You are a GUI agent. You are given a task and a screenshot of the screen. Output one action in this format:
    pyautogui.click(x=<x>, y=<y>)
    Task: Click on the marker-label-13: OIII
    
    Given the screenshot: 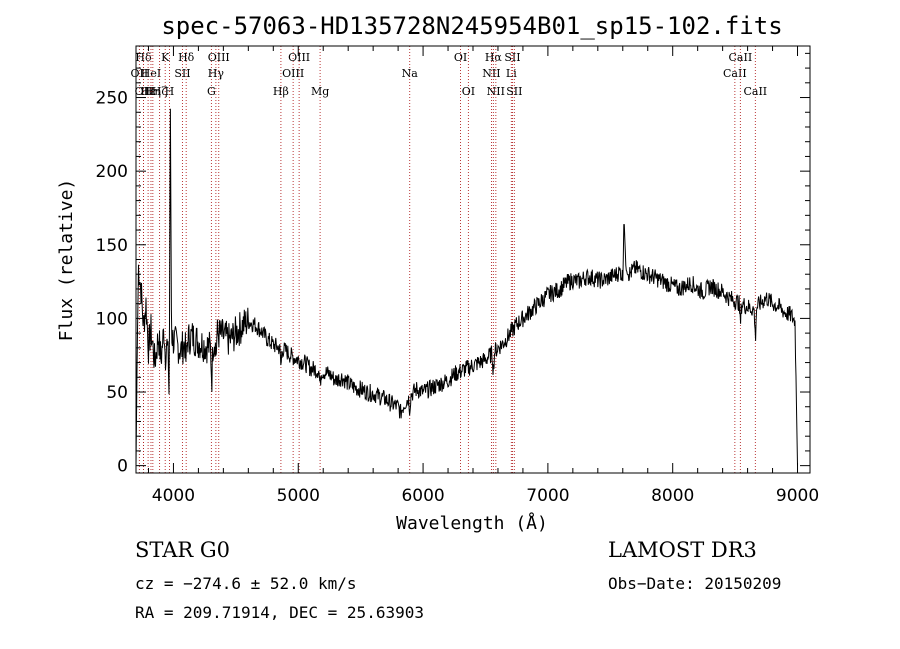 What is the action you would take?
    pyautogui.click(x=219, y=57)
    